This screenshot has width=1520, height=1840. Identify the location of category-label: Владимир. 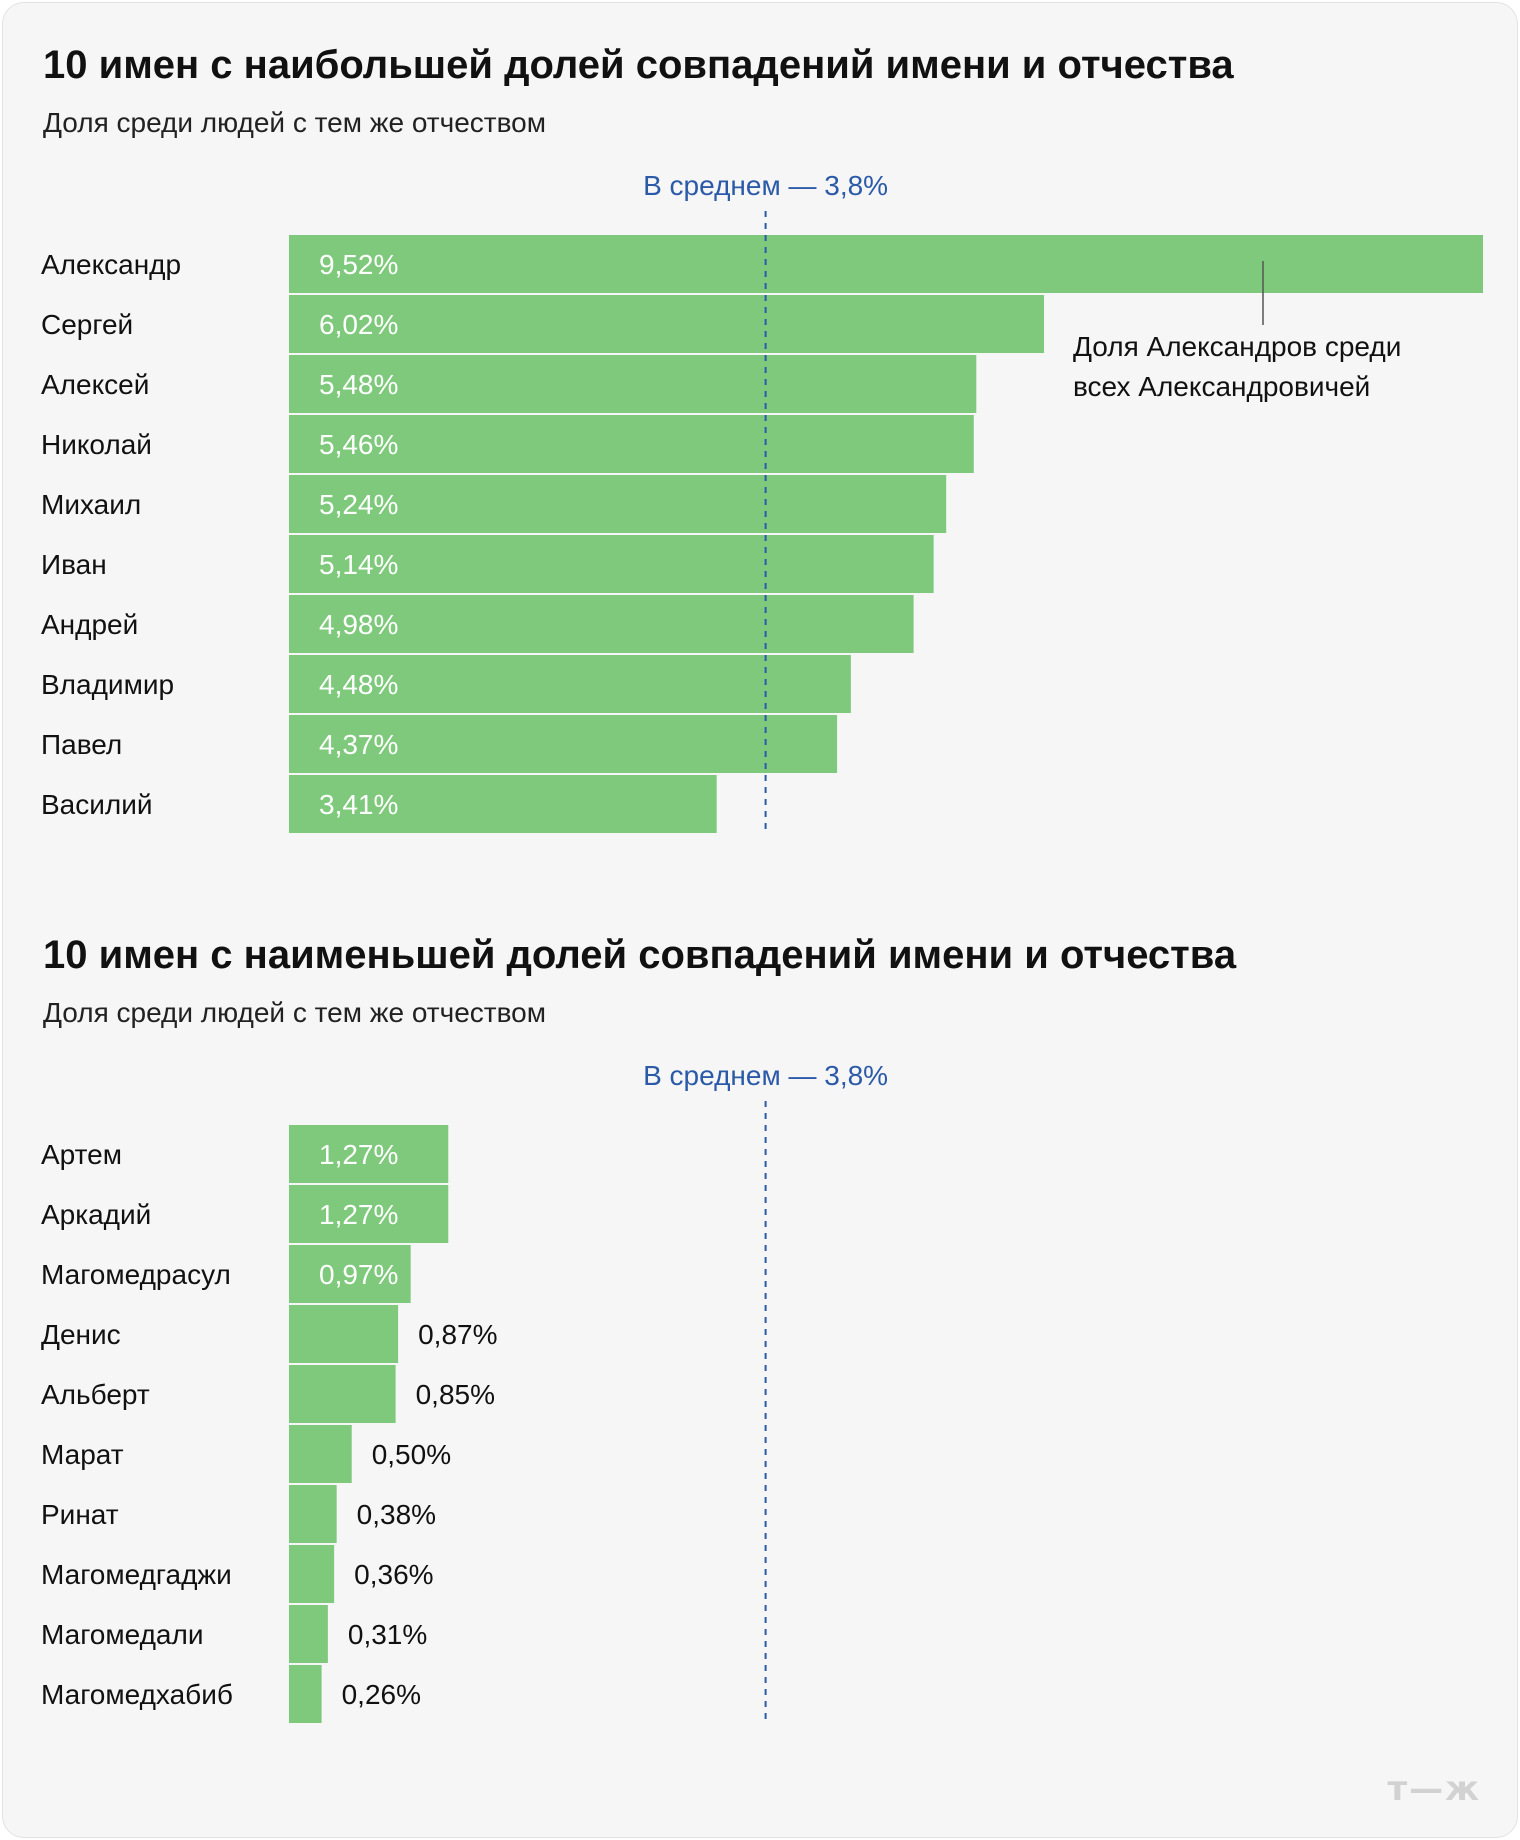
(107, 684).